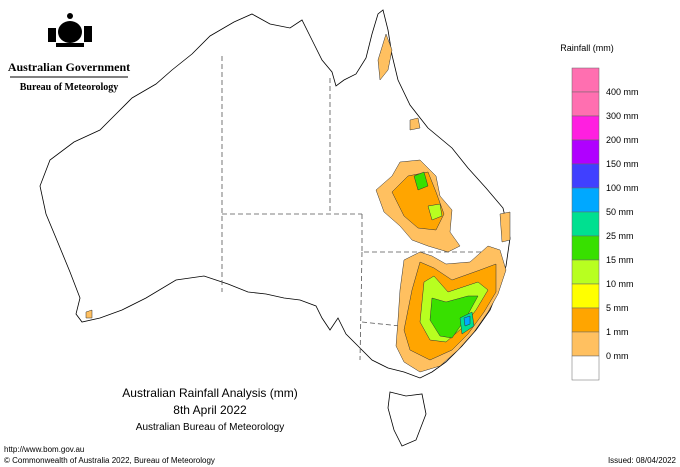  I want to click on crest, so click(70, 30).